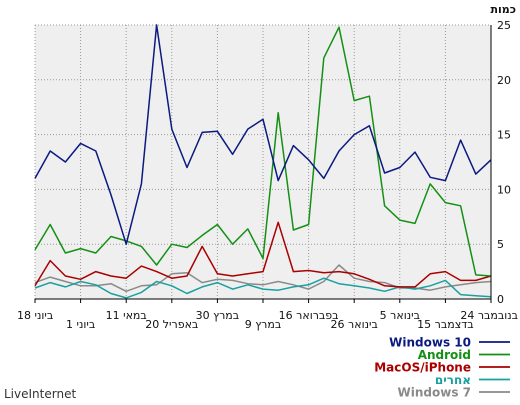 The width and height of the screenshot is (520, 405). Describe the element at coordinates (504, 189) in the screenshot. I see `y-tick-label: 10` at that location.